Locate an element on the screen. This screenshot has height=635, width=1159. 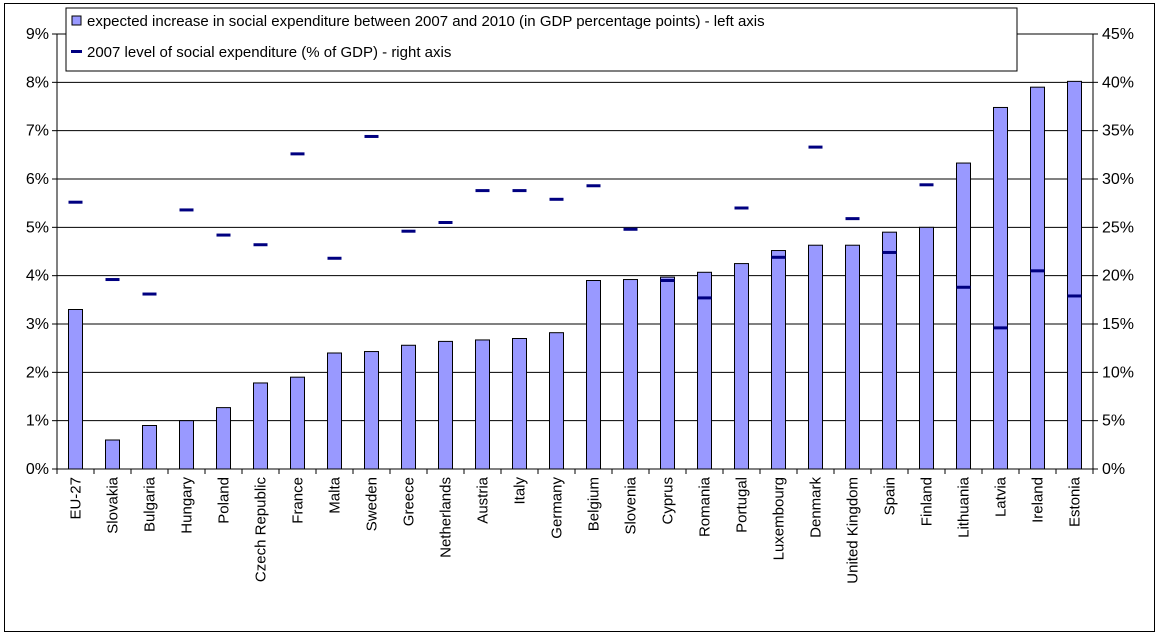
left-axis-tick-label: 7% is located at coordinates (37, 131).